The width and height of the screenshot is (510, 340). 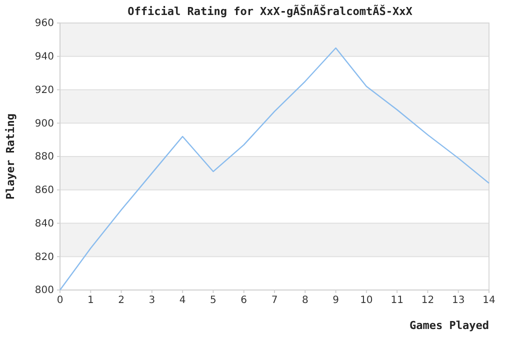 What do you see at coordinates (366, 300) in the screenshot?
I see `x-tick-label: 10` at bounding box center [366, 300].